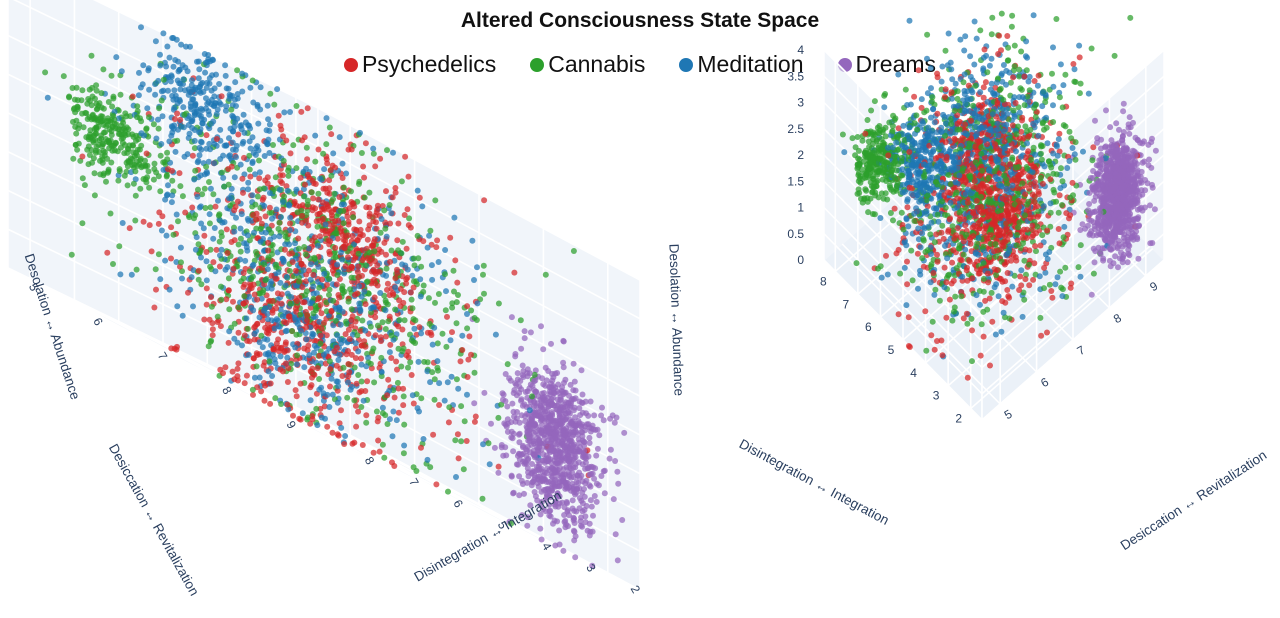  I want to click on legend-marker, so click(537, 64).